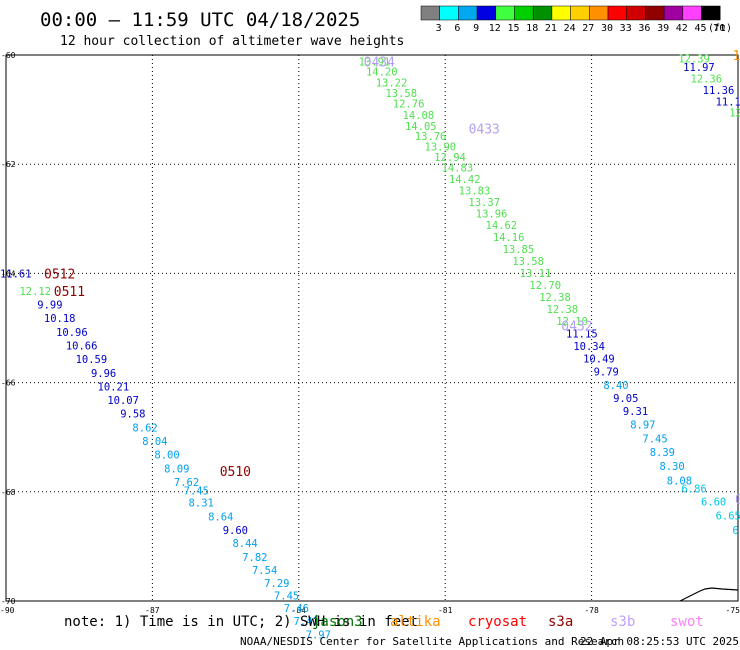 Image resolution: width=740 pixels, height=650 pixels. I want to click on track-id-label: 11, so click(736, 56).